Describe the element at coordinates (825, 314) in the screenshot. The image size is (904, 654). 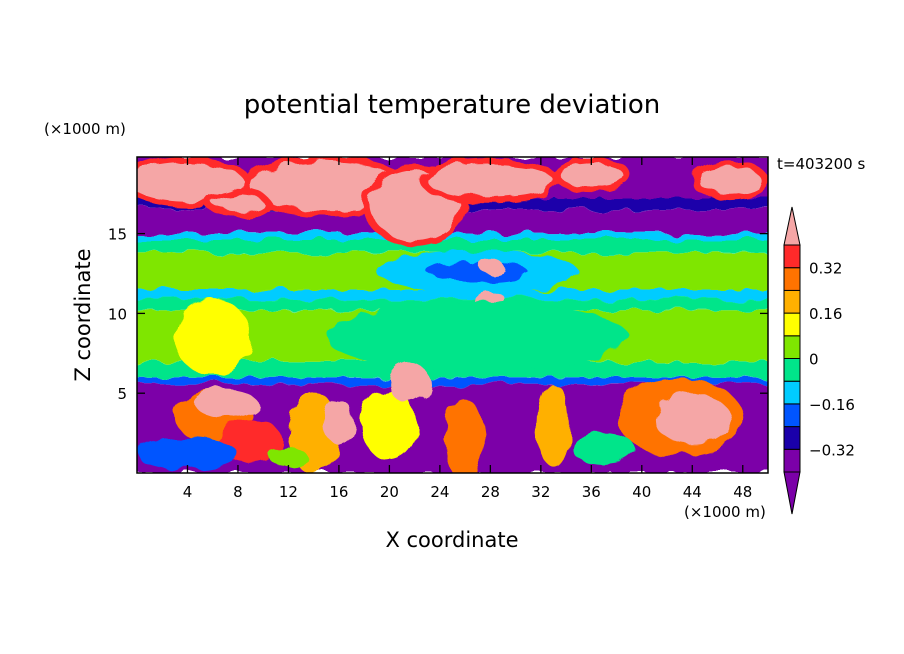
I see `colorbar-label: 0.16` at that location.